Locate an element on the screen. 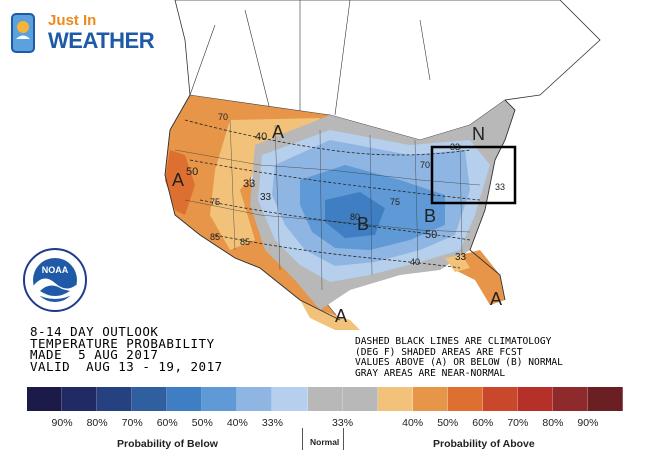  contour-33-west2: 33 is located at coordinates (266, 197).